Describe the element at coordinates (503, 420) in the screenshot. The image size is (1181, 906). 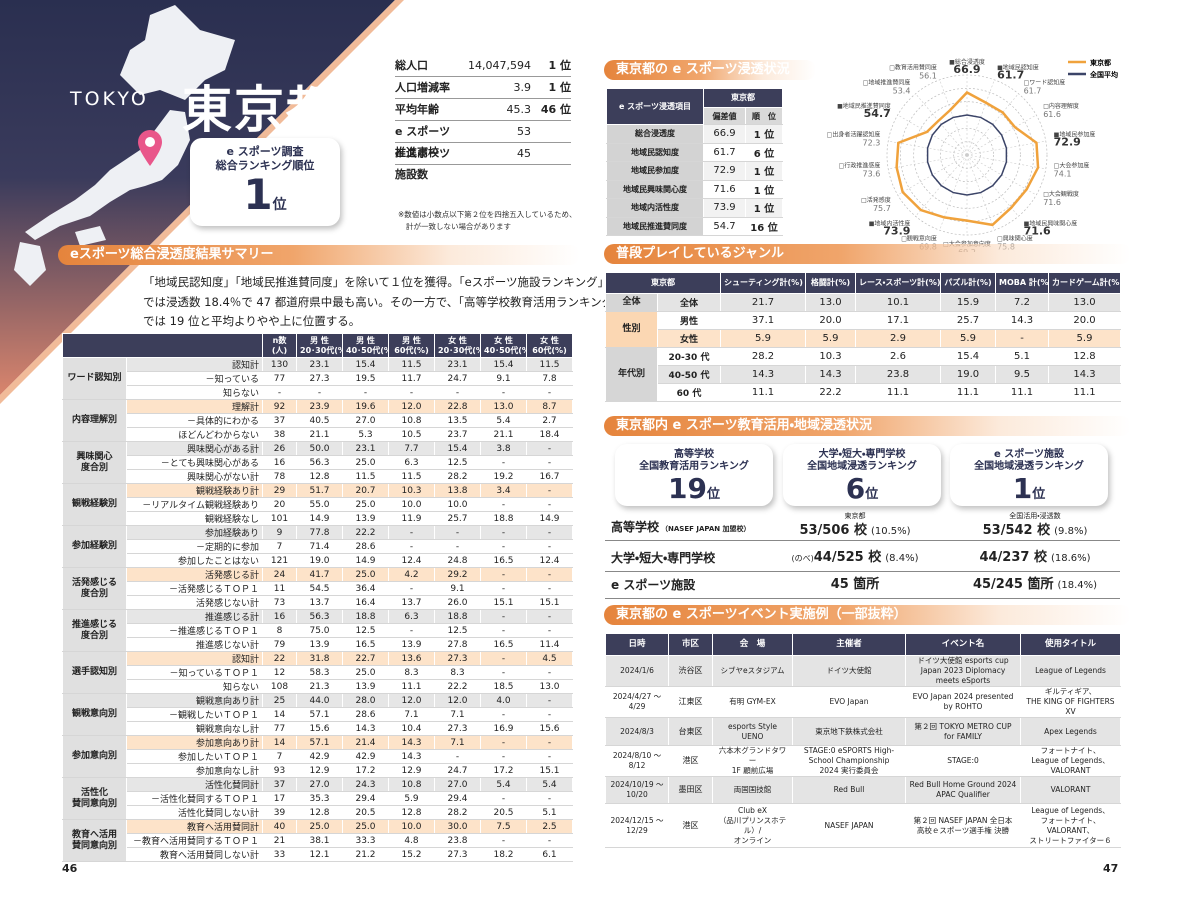
I see `cell: 5.4` at that location.